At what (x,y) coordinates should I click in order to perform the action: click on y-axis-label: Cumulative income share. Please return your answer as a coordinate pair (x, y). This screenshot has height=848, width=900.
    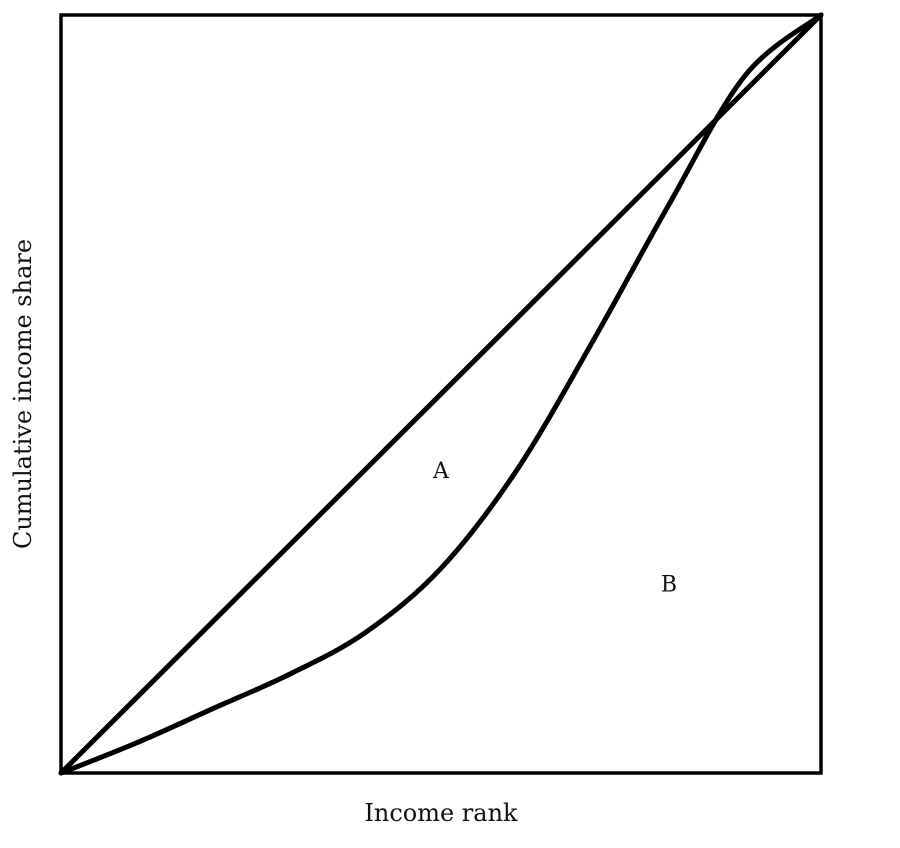
    Looking at the image, I should click on (23, 394).